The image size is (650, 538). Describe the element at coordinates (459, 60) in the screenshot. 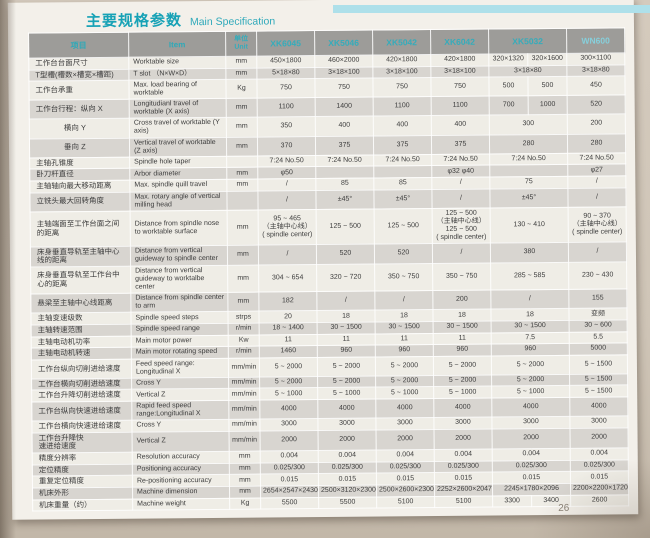

I see `value-cell: 420×1800` at that location.